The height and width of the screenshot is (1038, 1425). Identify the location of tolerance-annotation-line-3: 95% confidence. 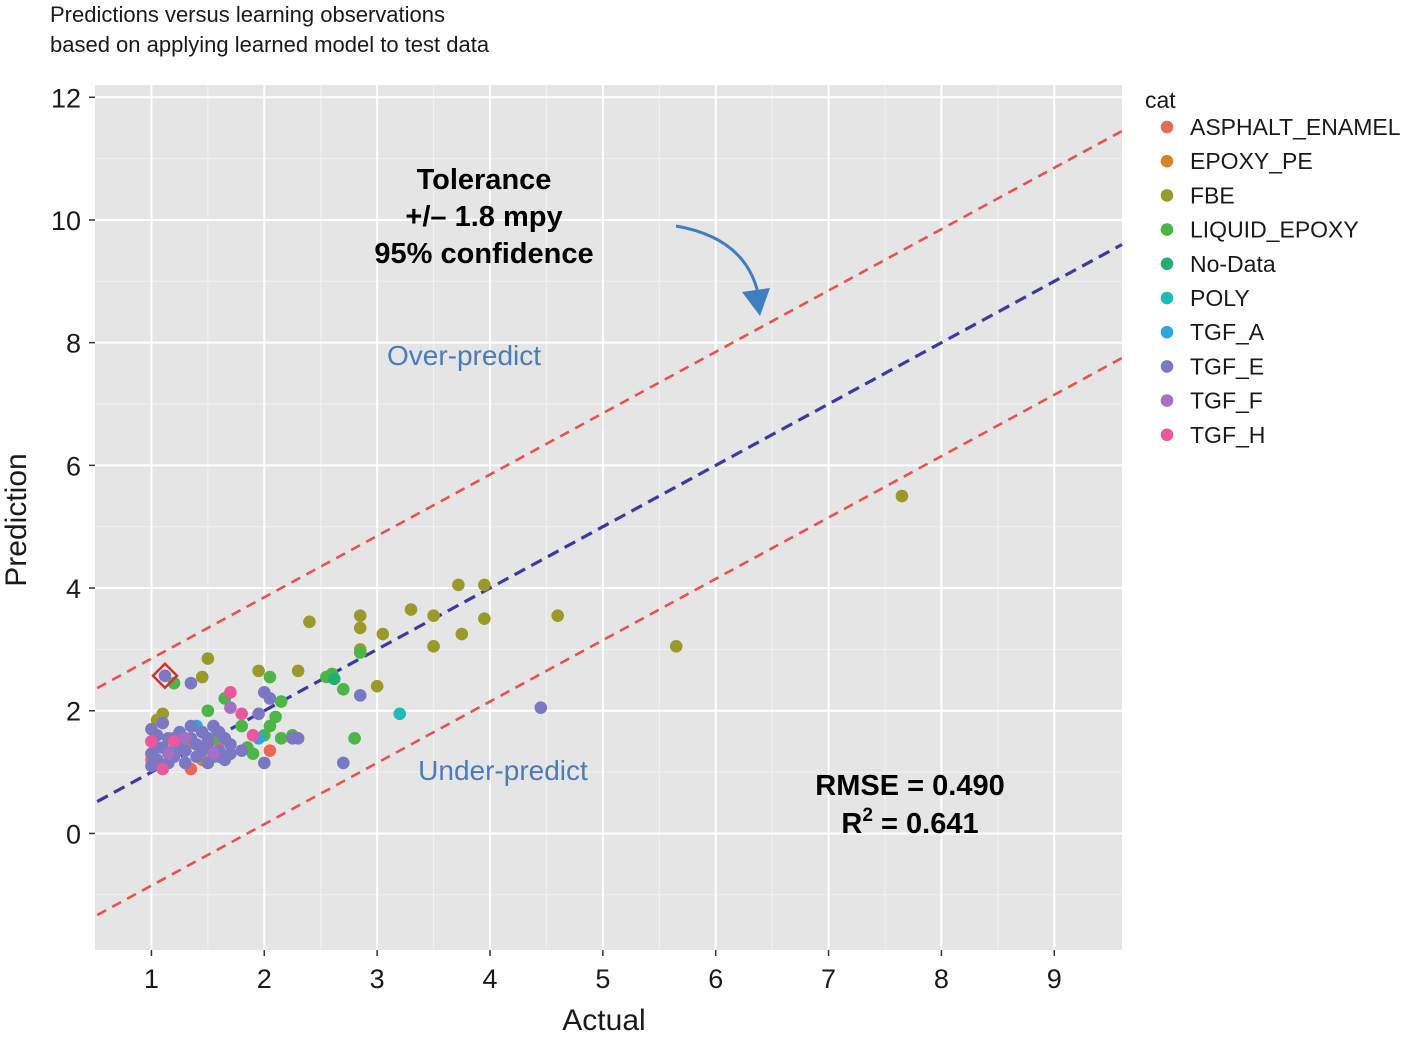
(483, 254).